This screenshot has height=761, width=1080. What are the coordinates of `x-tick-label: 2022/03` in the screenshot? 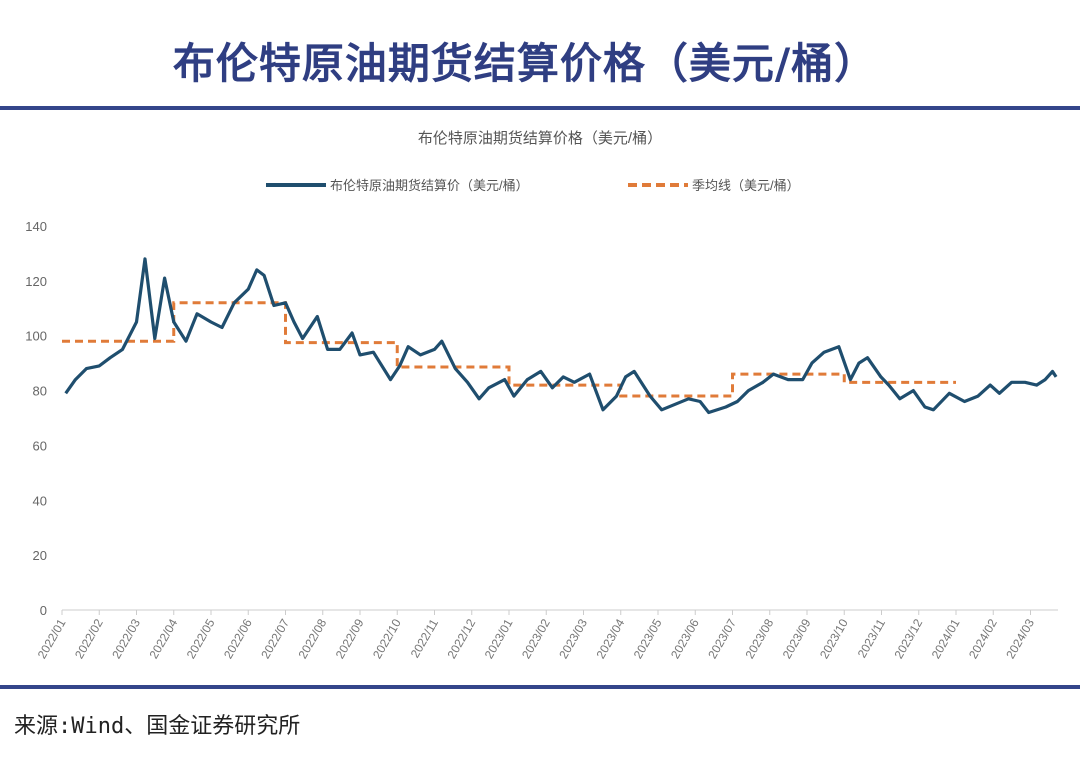 It's located at (126, 638).